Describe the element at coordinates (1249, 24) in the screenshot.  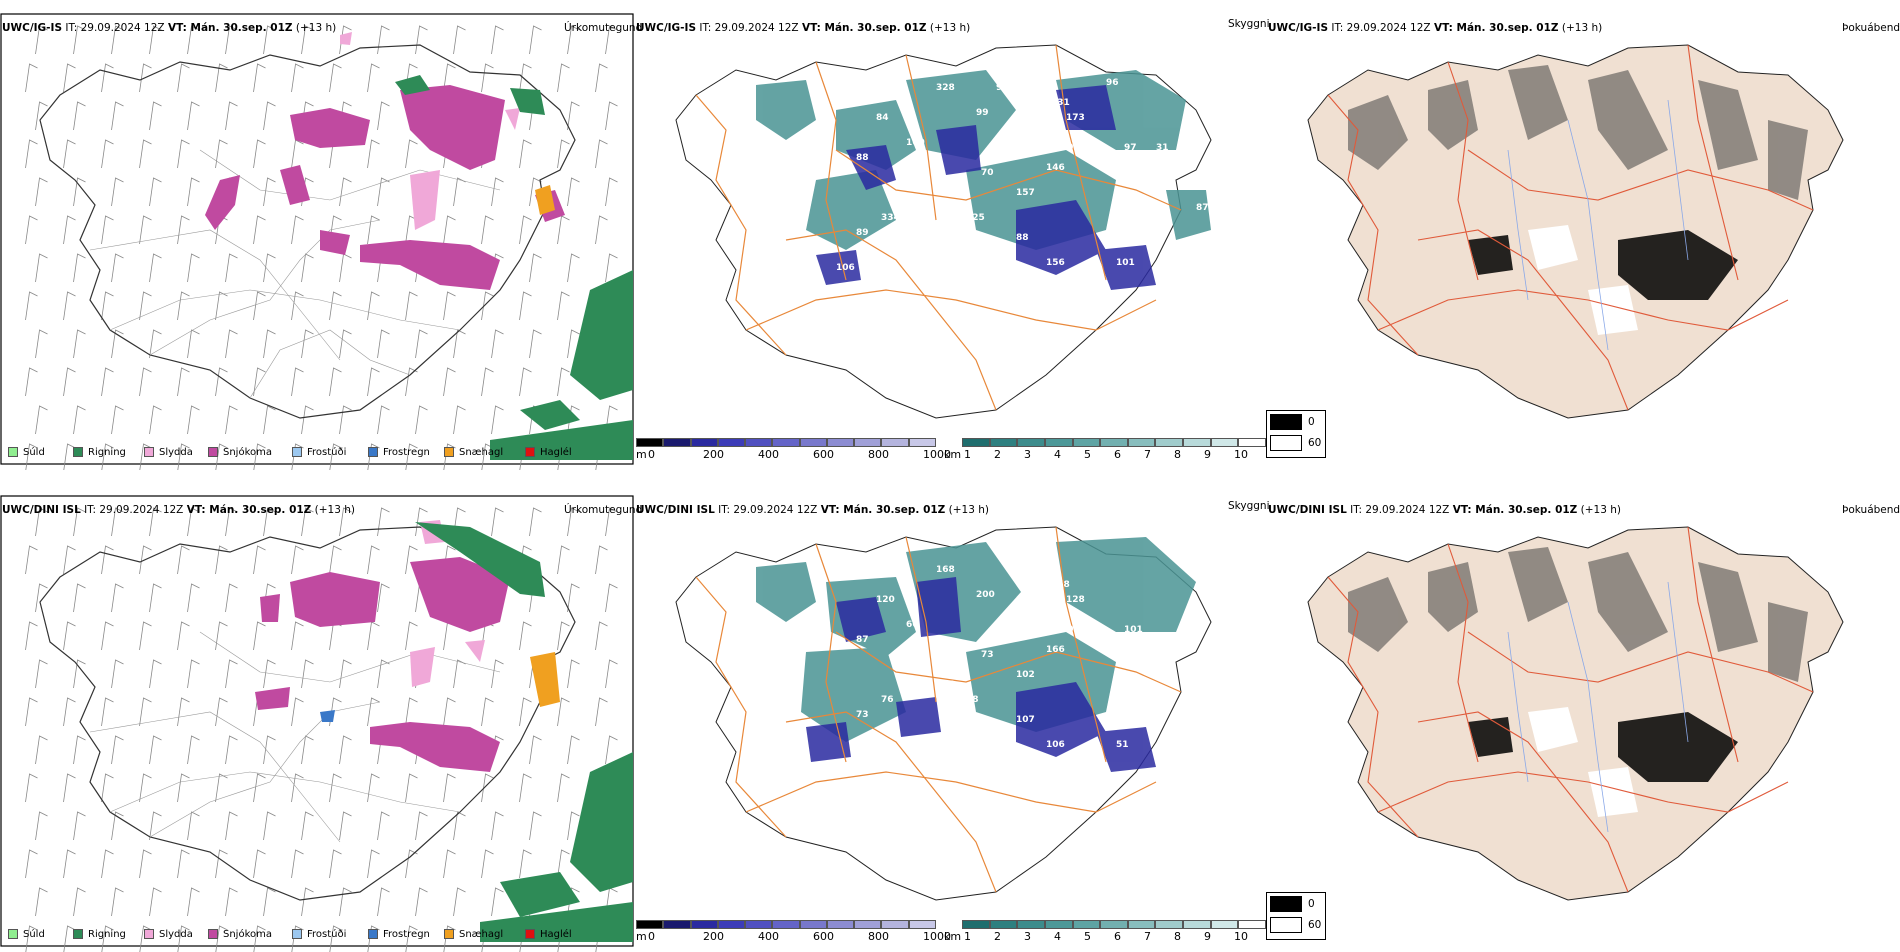
I see `visibility-label: Skyggni` at that location.